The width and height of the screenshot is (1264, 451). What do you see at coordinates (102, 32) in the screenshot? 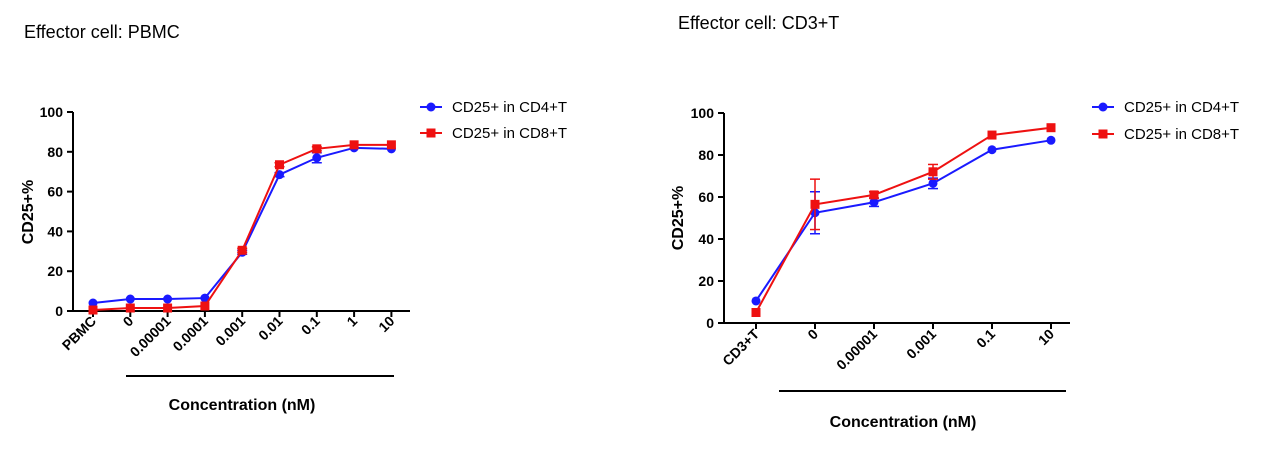
I see `chart-title: Effector cell: PBMC` at bounding box center [102, 32].